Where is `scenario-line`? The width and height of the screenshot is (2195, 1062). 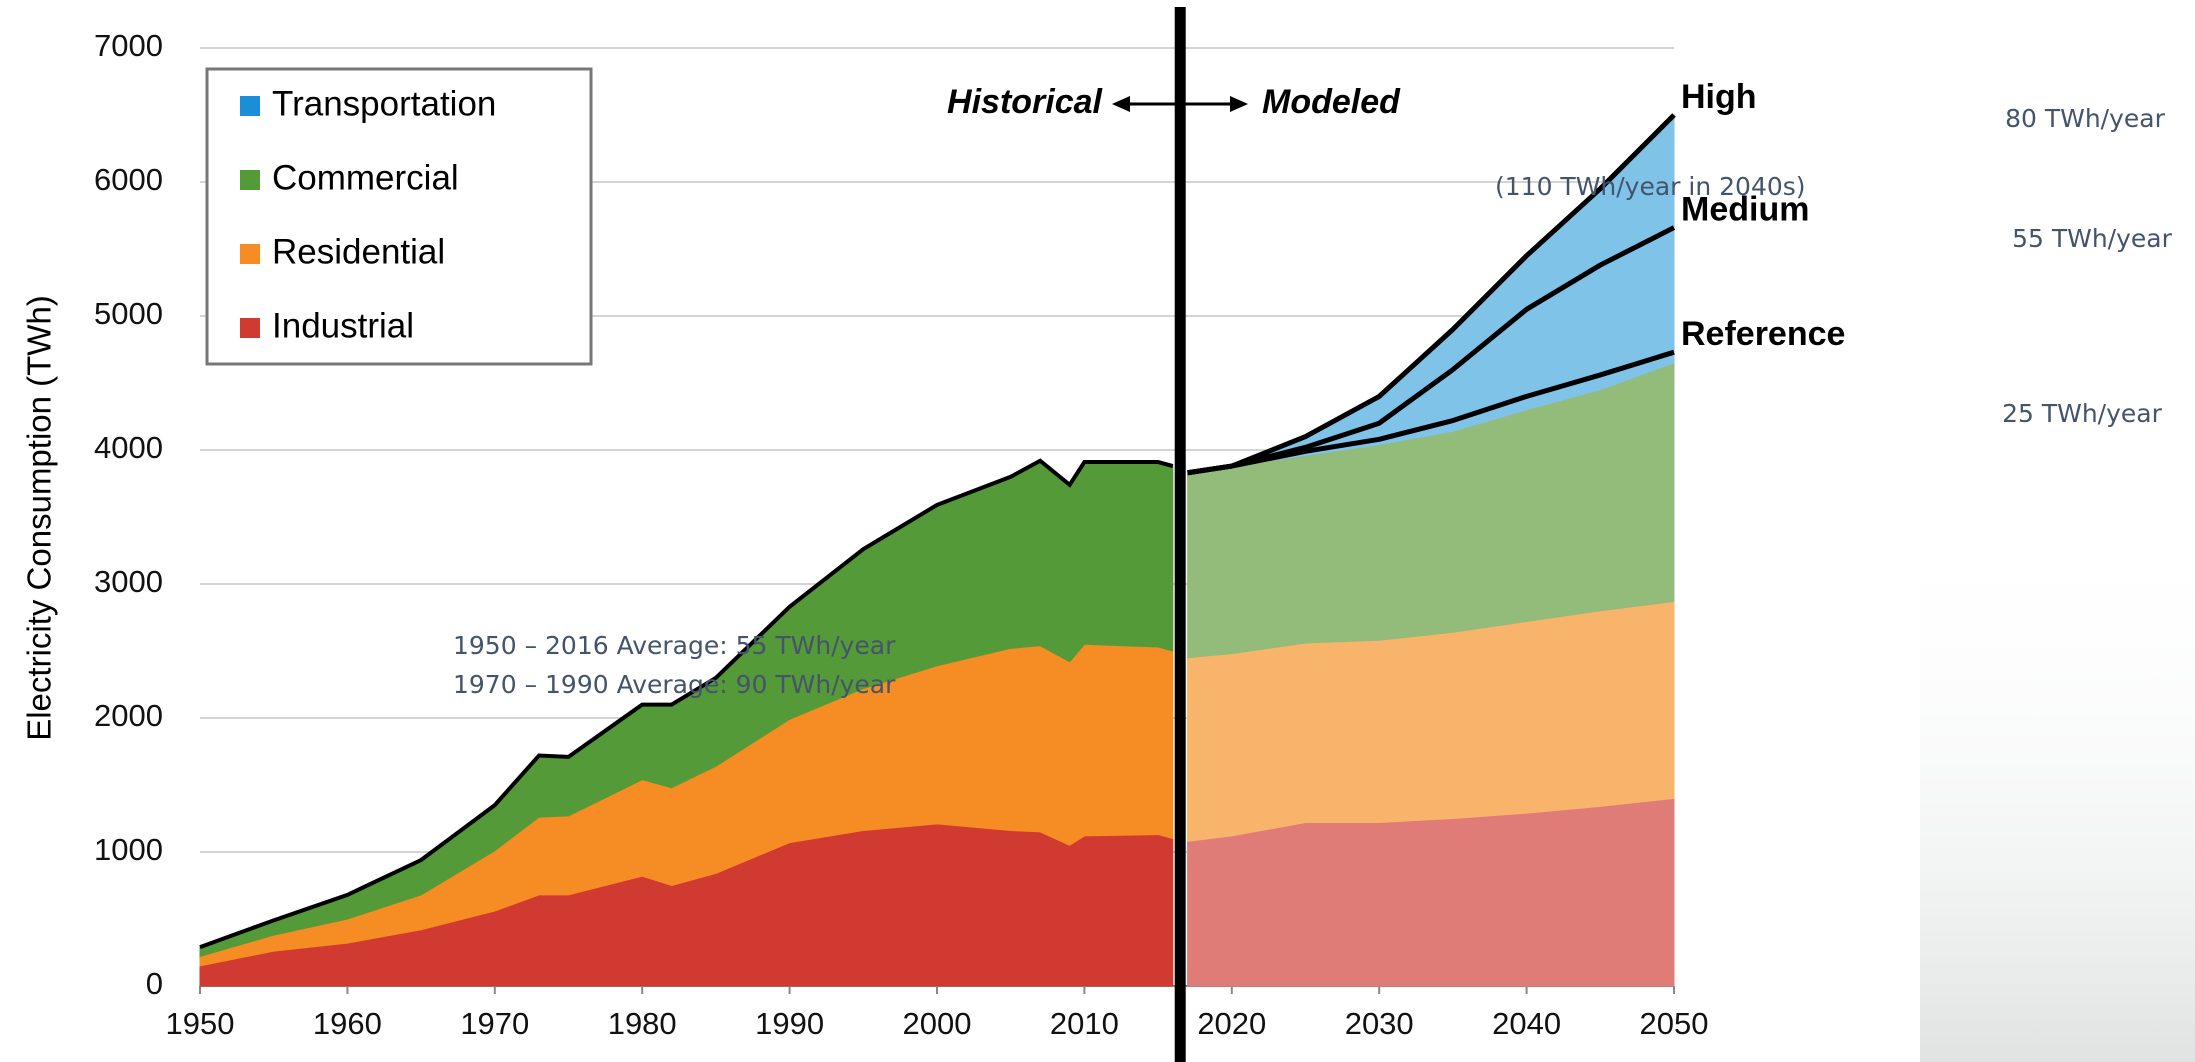 scenario-line is located at coordinates (1431, 412).